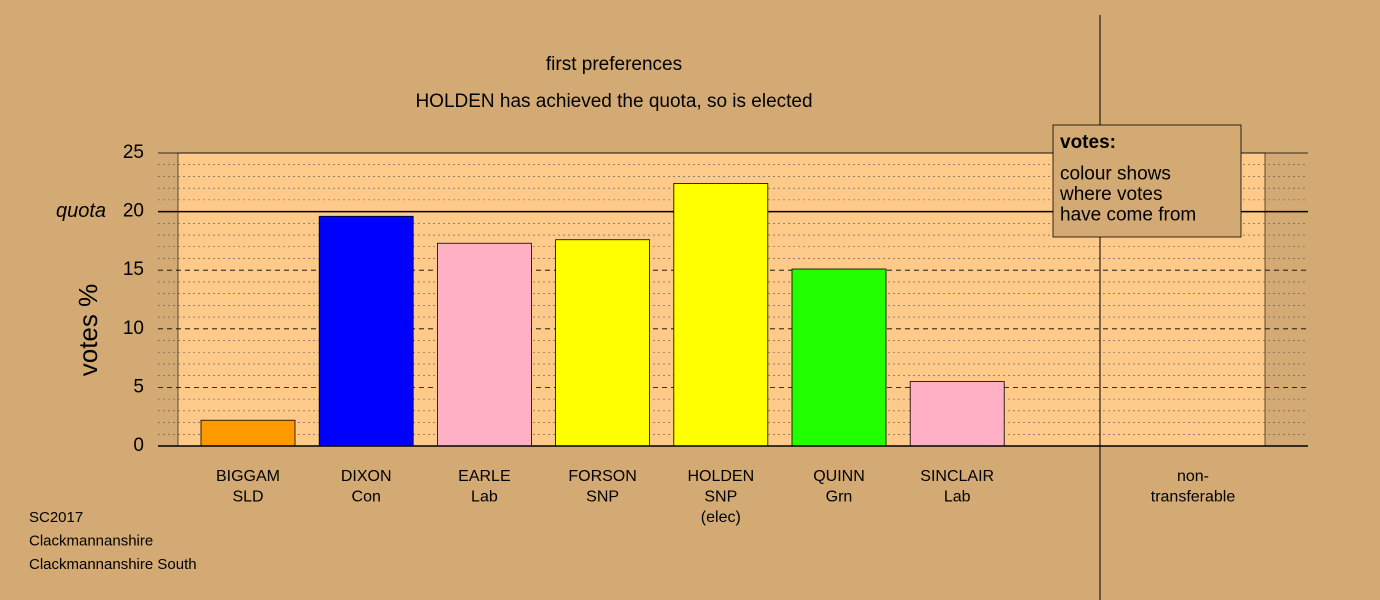 Image resolution: width=1380 pixels, height=600 pixels. Describe the element at coordinates (1193, 497) in the screenshot. I see `x-tick-label: transferable` at that location.